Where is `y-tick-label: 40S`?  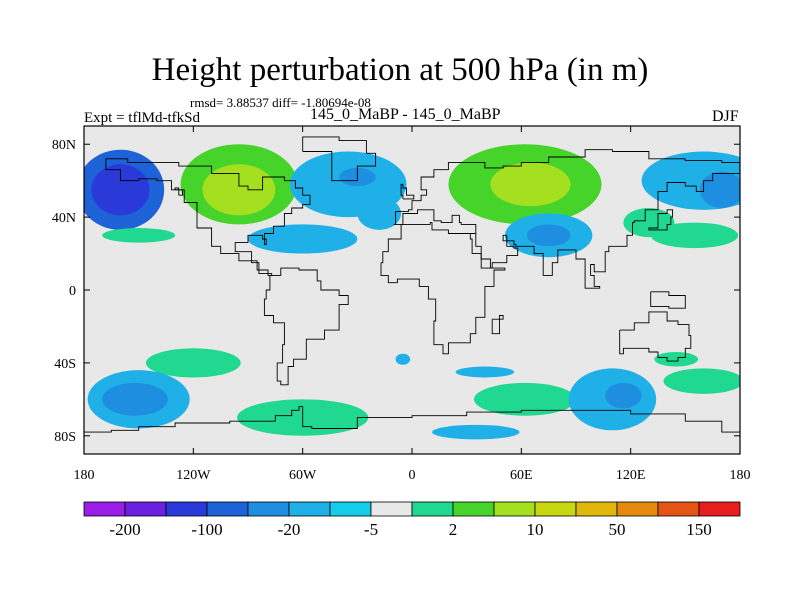
y-tick-label: 40S is located at coordinates (65, 364).